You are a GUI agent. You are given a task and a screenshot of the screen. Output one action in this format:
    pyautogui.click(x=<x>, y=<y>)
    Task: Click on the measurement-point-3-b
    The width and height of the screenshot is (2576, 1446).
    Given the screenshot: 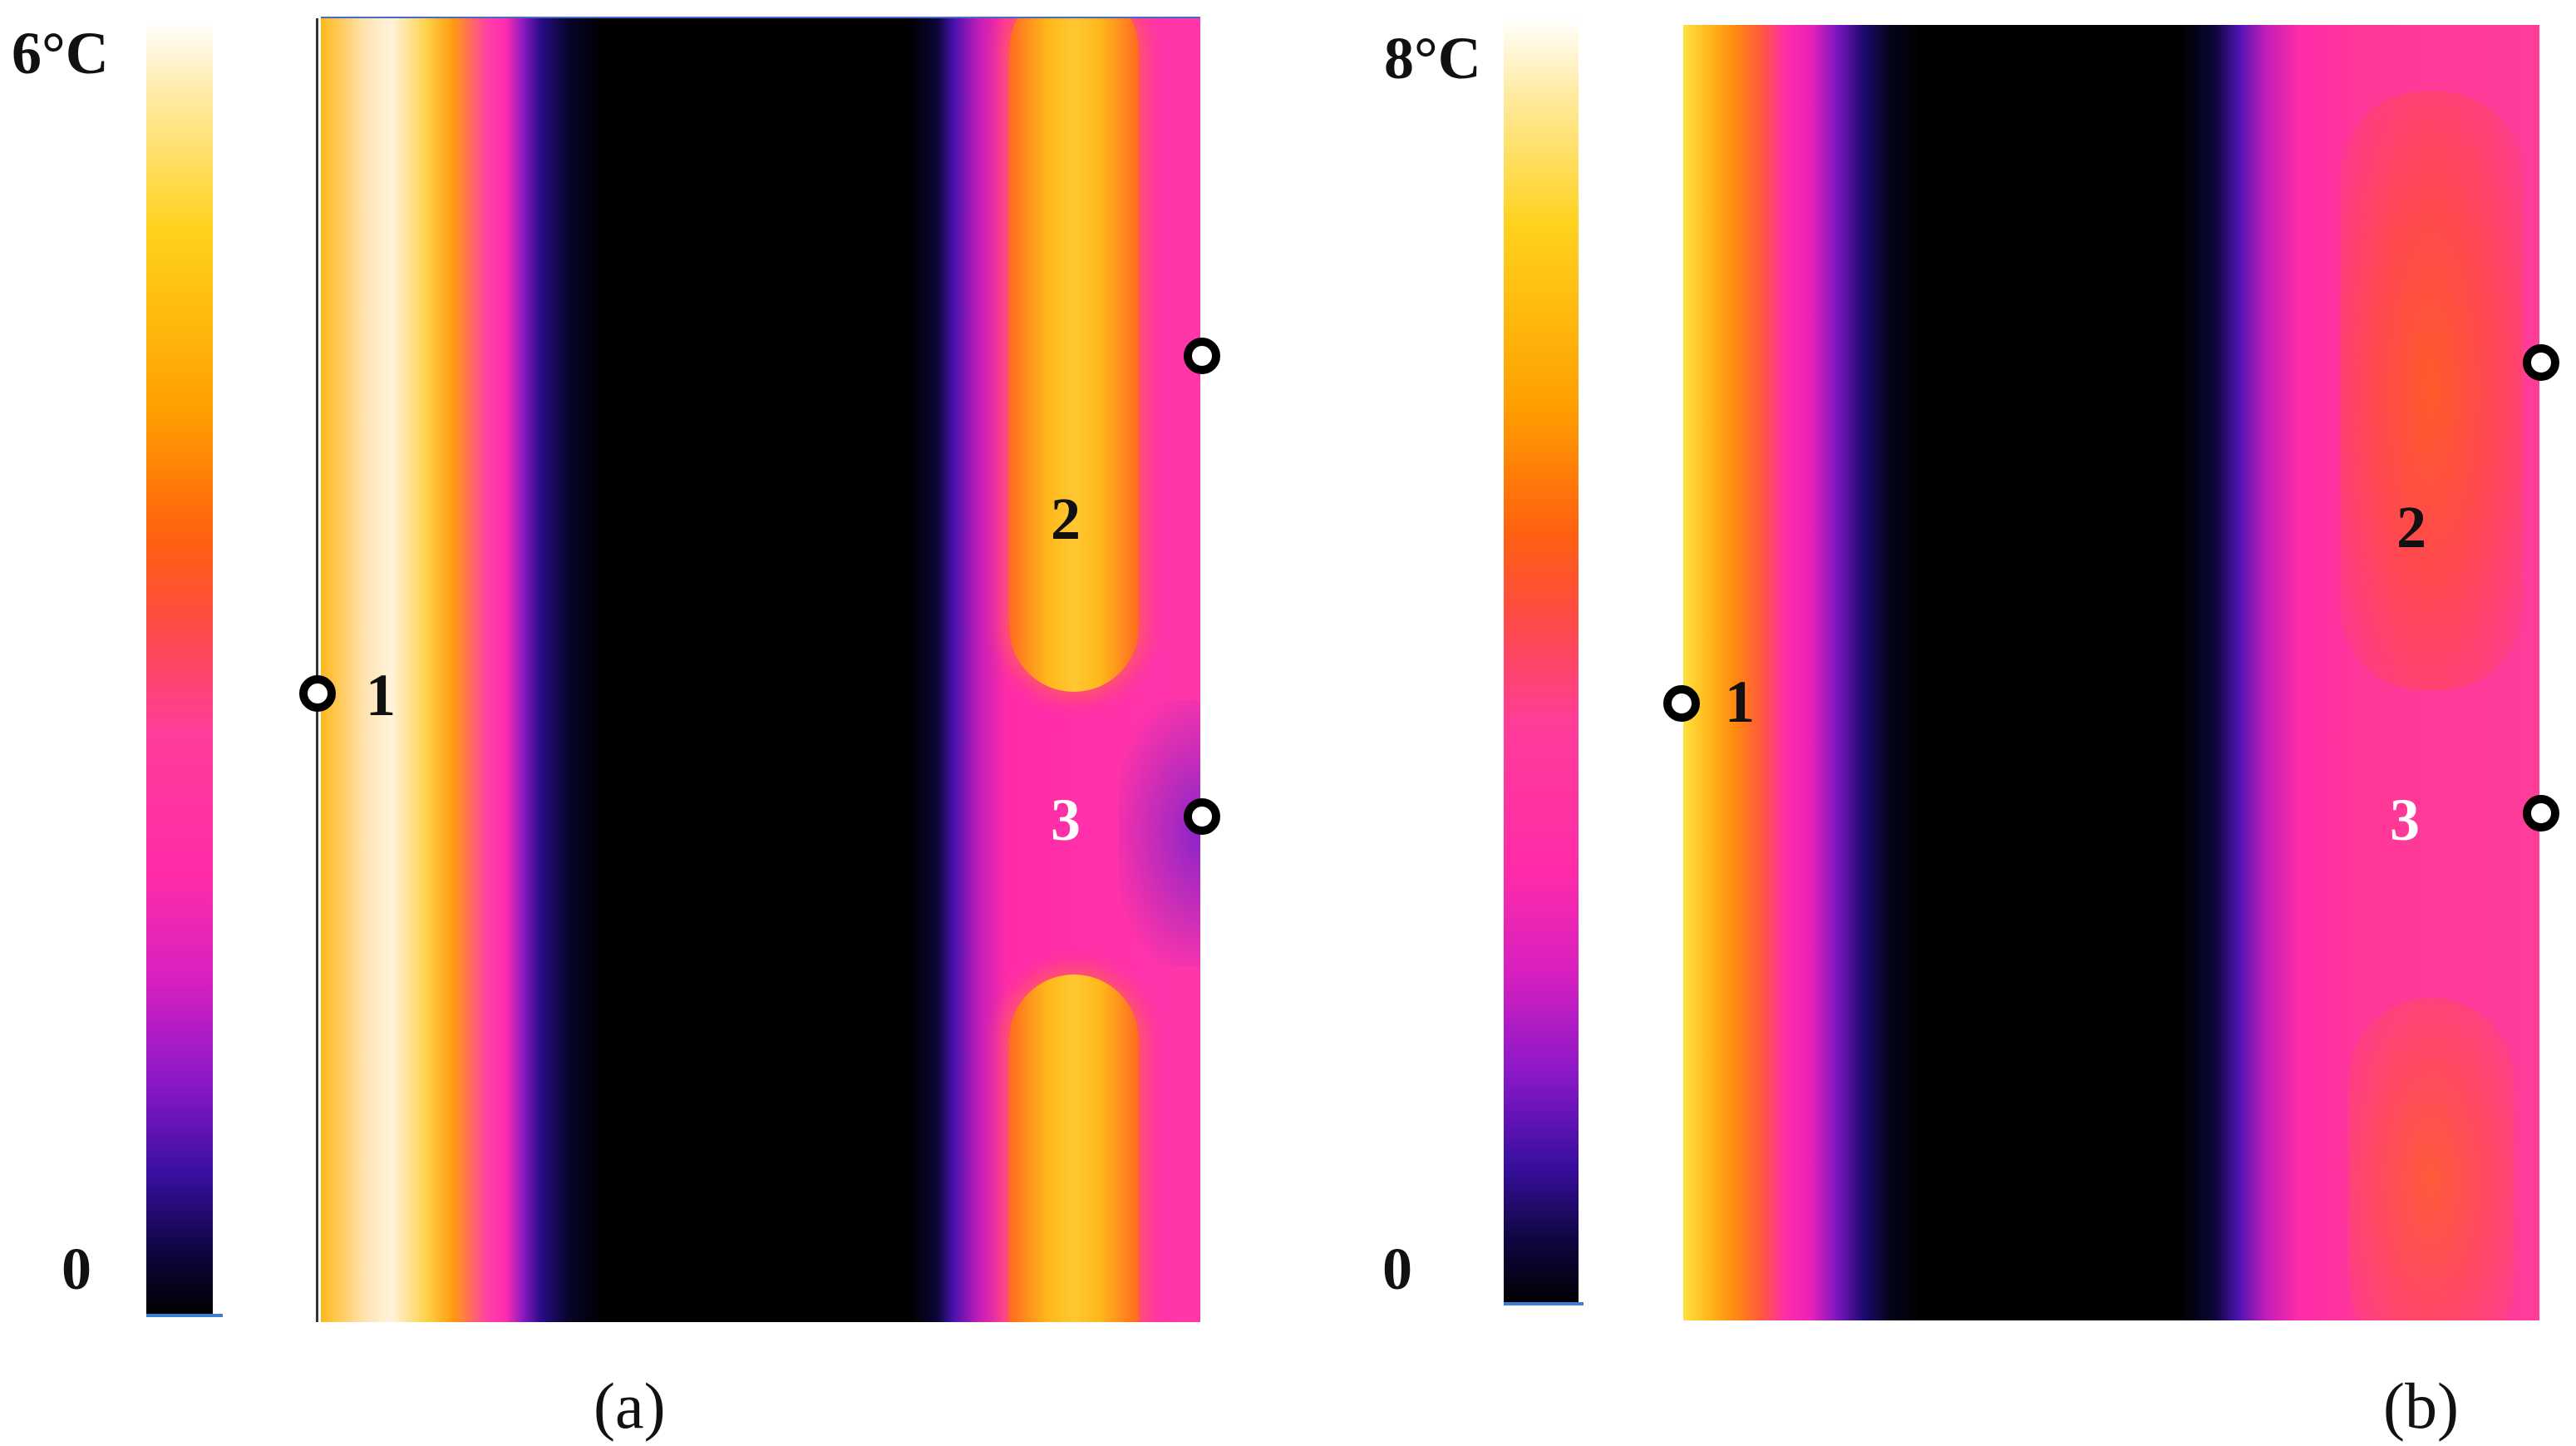 What is the action you would take?
    pyautogui.click(x=2541, y=813)
    